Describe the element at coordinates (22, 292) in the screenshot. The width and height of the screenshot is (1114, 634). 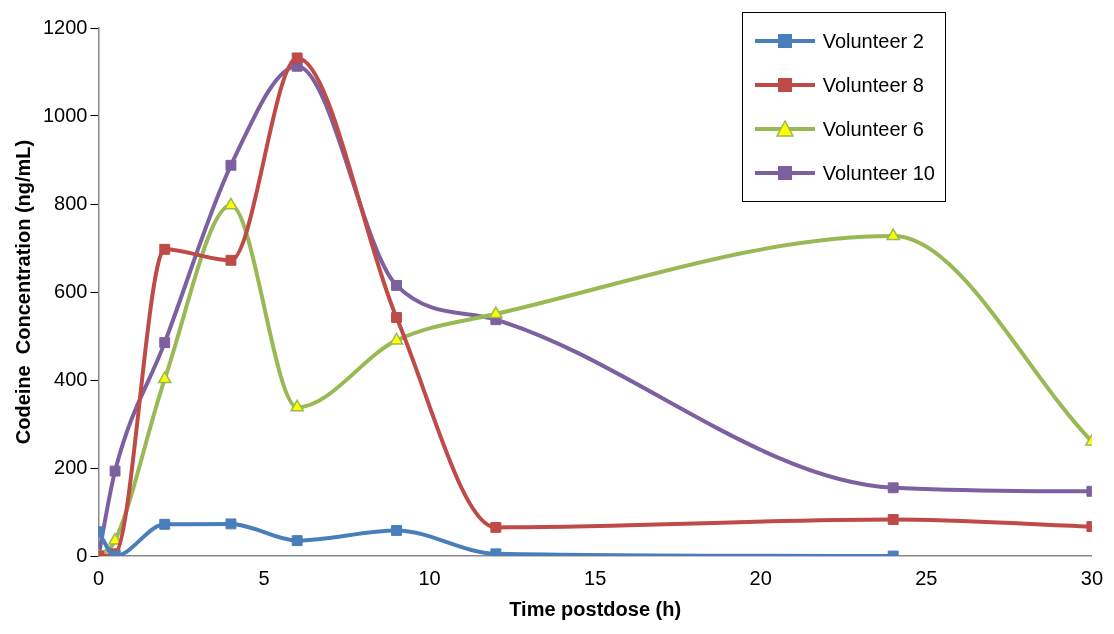
I see `y-axis-title: Codeine Concentration (ng/mL)` at that location.